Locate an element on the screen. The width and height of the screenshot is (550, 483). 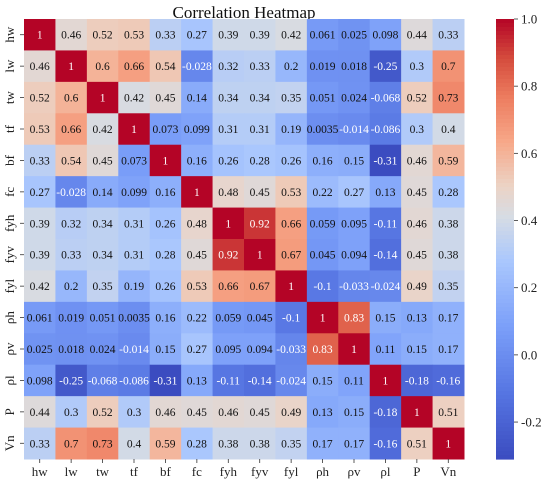
colorbar-tick-label: 1.0 is located at coordinates (529, 19).